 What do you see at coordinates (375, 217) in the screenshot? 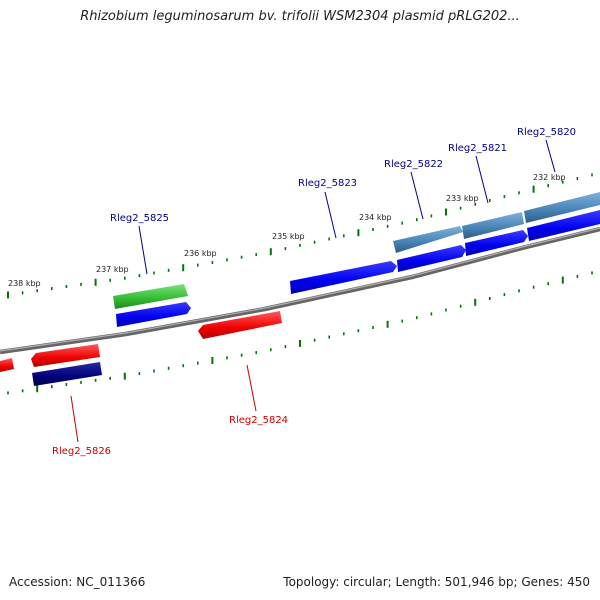
I see `kbp-label-234: 234 kbp` at bounding box center [375, 217].